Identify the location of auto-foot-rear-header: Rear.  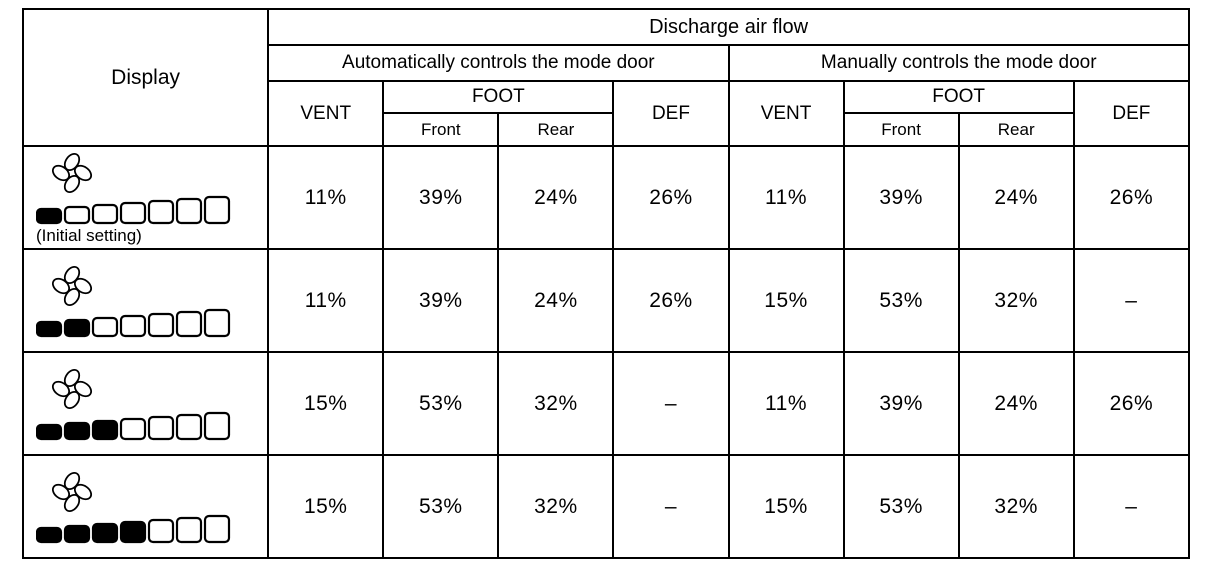
(556, 129).